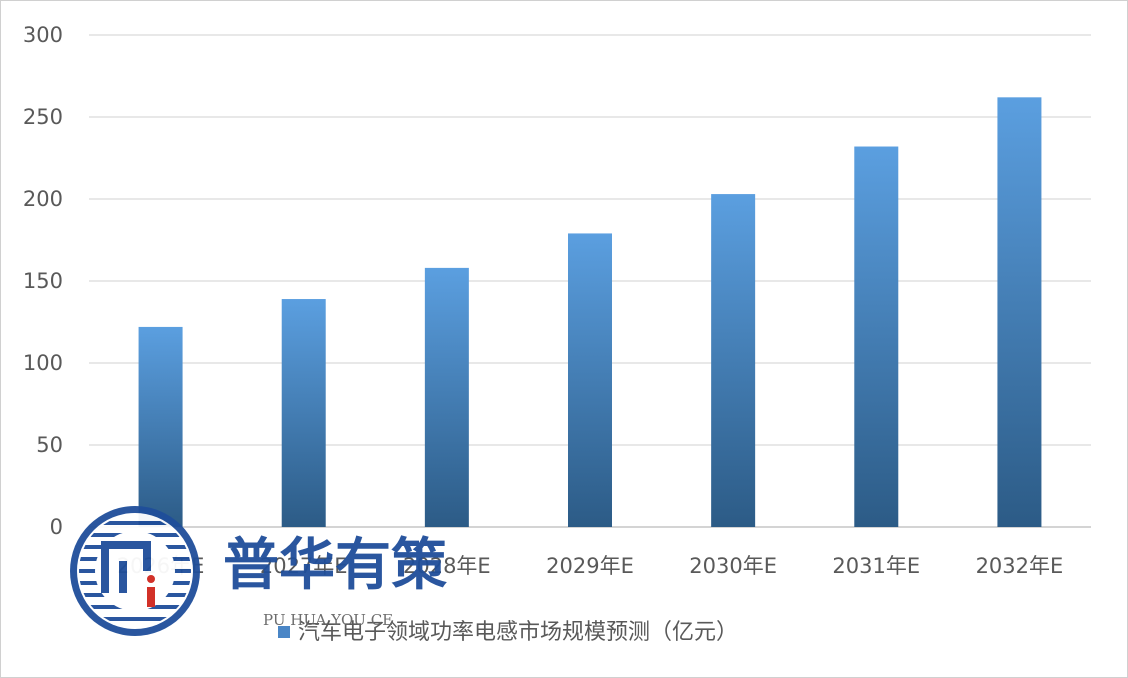 The image size is (1128, 678). What do you see at coordinates (518, 632) in the screenshot?
I see `legend-label: 汽车电子领域功率电感市场规模预测（亿元）` at bounding box center [518, 632].